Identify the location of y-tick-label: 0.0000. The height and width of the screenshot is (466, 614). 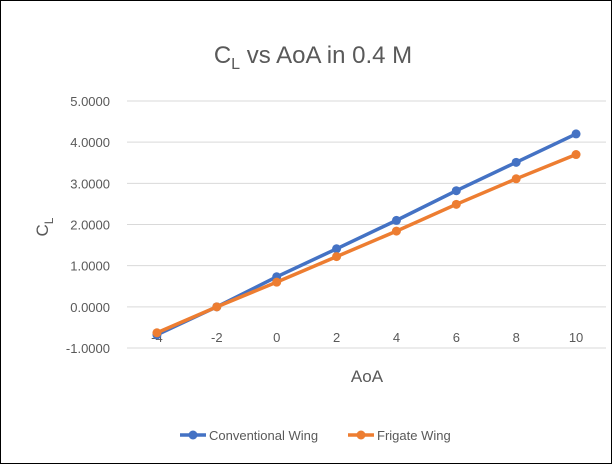
(90, 307).